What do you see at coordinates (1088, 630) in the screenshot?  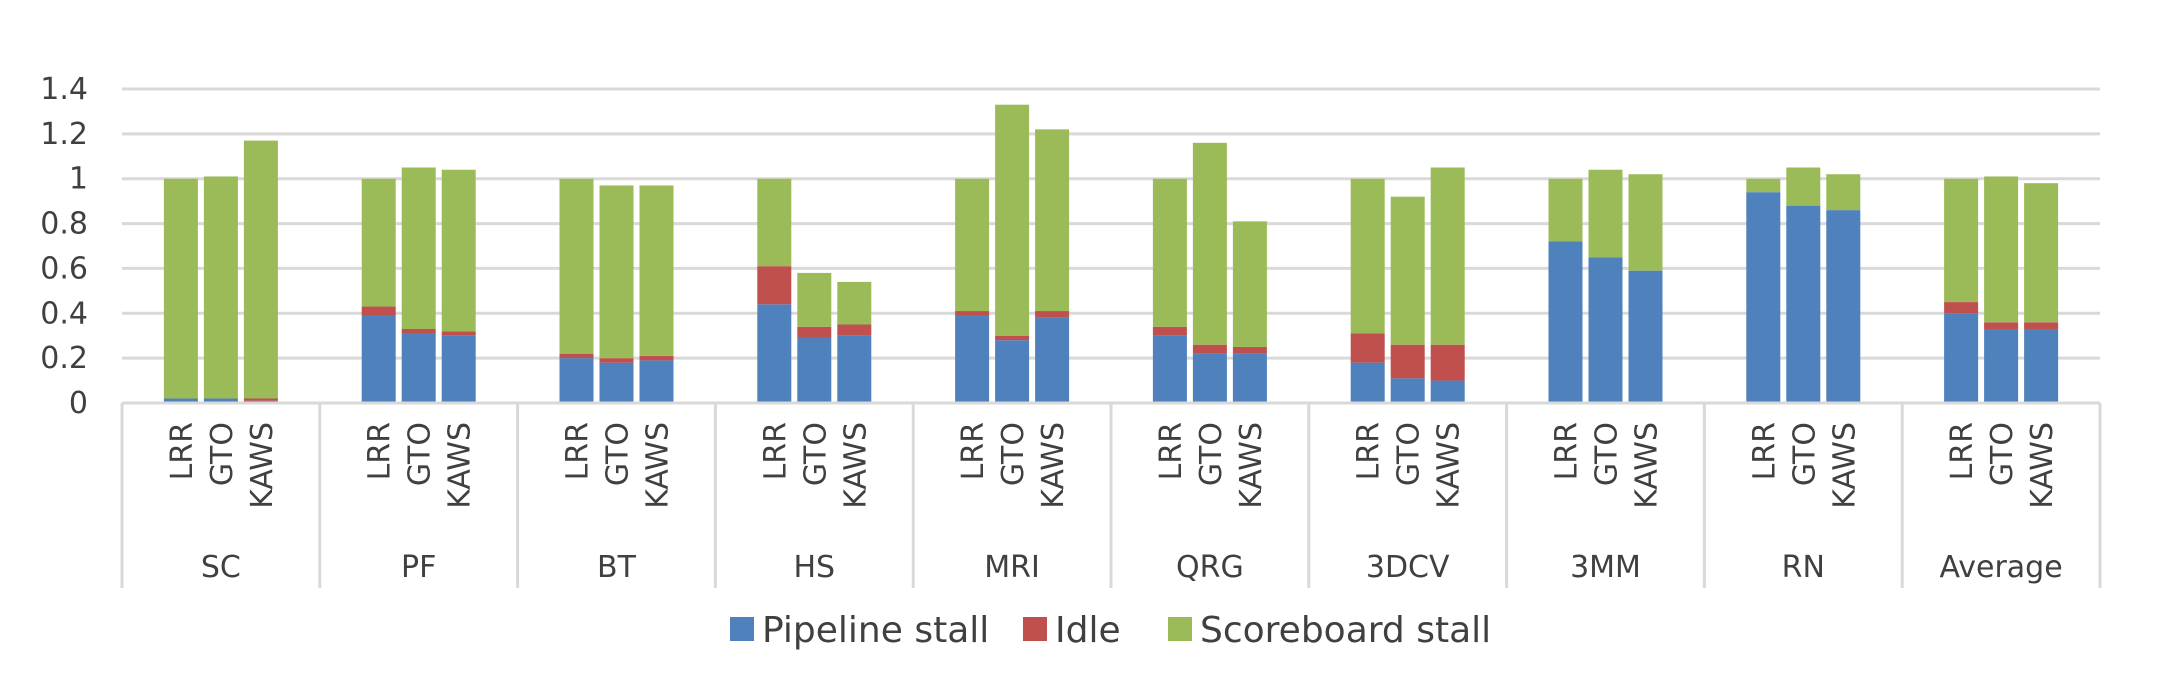 I see `legend-label: Idle` at bounding box center [1088, 630].